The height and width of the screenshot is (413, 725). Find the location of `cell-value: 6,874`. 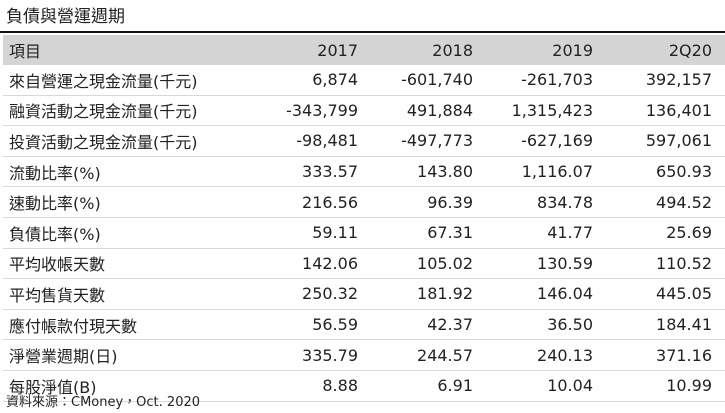

cell-value: 6,874 is located at coordinates (298, 80).